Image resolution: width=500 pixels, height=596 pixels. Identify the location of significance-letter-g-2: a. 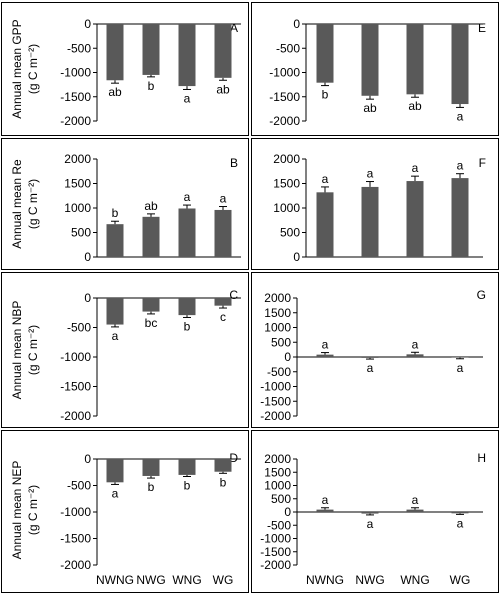
(415, 344).